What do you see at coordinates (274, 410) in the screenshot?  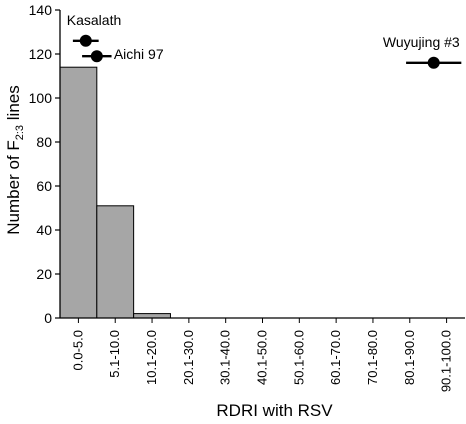 I see `x-axis-title: RDRI with RSV` at bounding box center [274, 410].